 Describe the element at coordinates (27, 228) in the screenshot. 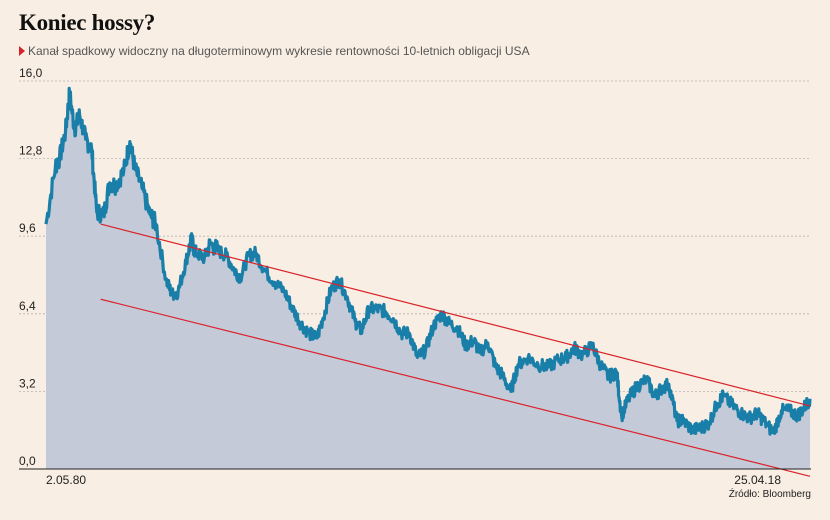

I see `y-tick-label: 9,6` at that location.